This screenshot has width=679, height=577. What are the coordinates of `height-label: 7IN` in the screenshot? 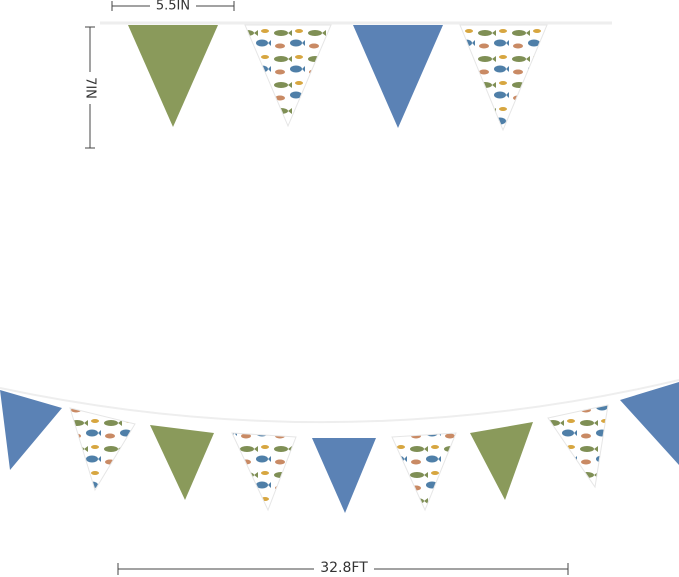 It's located at (90, 88).